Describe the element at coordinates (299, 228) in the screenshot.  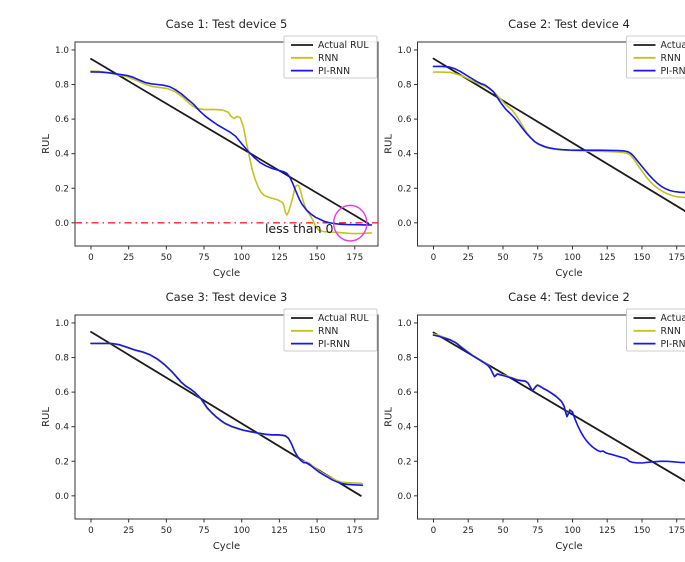
I see `less-than-zero-annotation: less than 0` at that location.